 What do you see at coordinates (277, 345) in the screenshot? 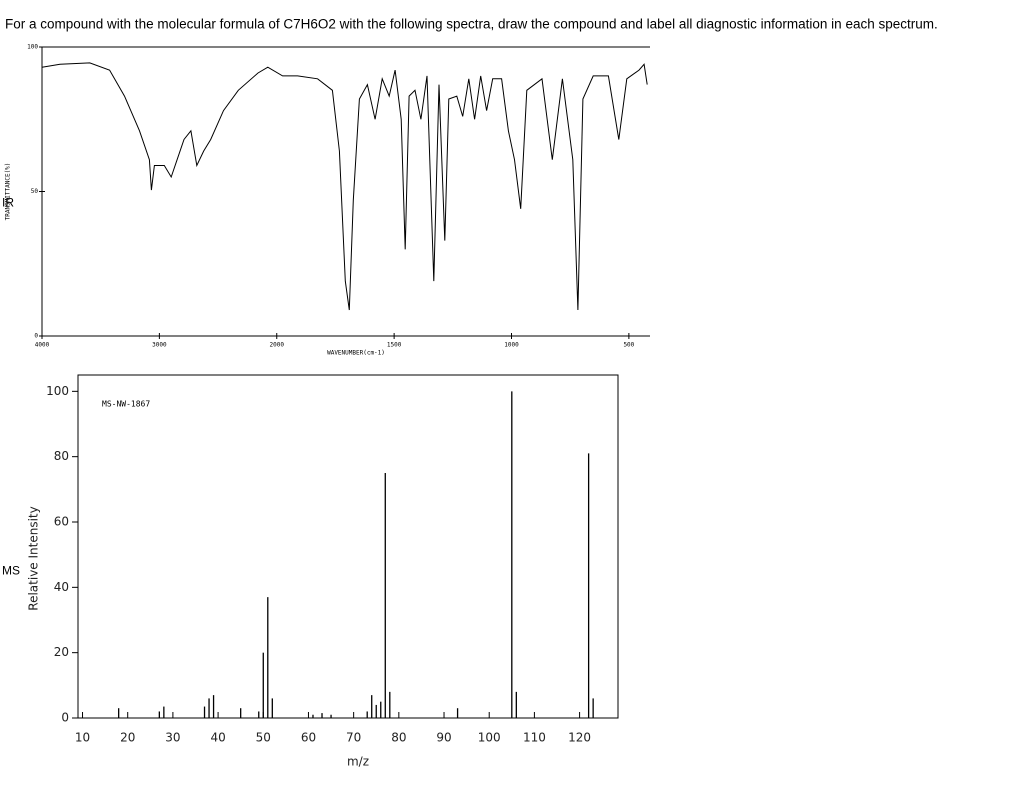
I see `x-tick-label: 2000` at bounding box center [277, 345].